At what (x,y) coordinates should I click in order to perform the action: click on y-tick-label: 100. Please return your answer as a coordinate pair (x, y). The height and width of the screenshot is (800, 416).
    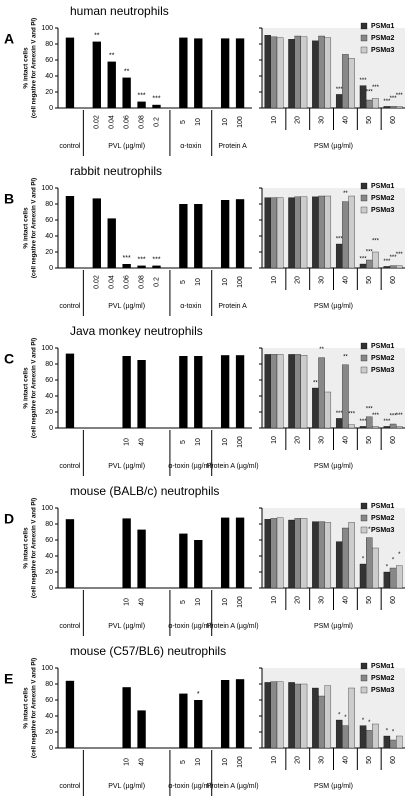
    Looking at the image, I should click on (47, 188).